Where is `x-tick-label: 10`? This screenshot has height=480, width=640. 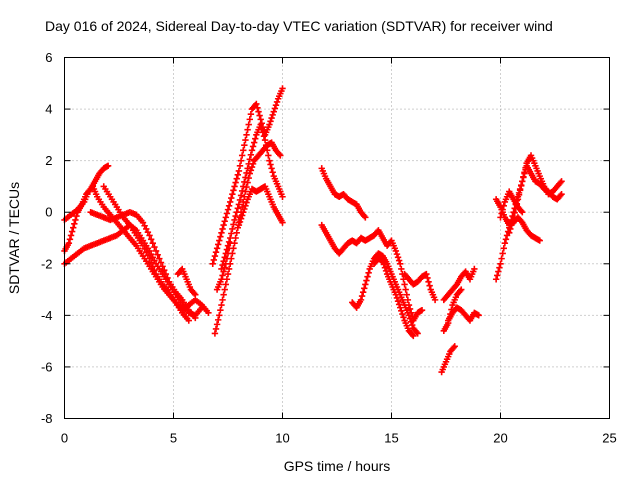
x-tick-label: 10 is located at coordinates (282, 438).